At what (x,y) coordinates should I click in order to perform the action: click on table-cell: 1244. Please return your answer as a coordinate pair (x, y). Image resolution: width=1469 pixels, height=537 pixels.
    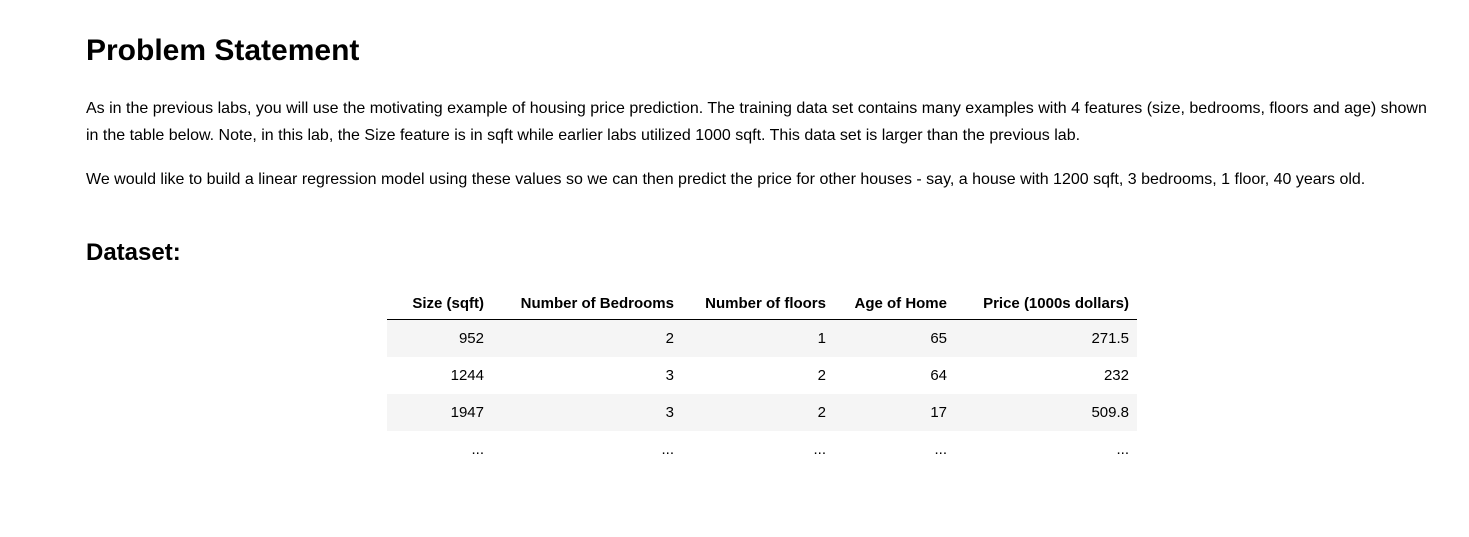
    Looking at the image, I should click on (467, 376).